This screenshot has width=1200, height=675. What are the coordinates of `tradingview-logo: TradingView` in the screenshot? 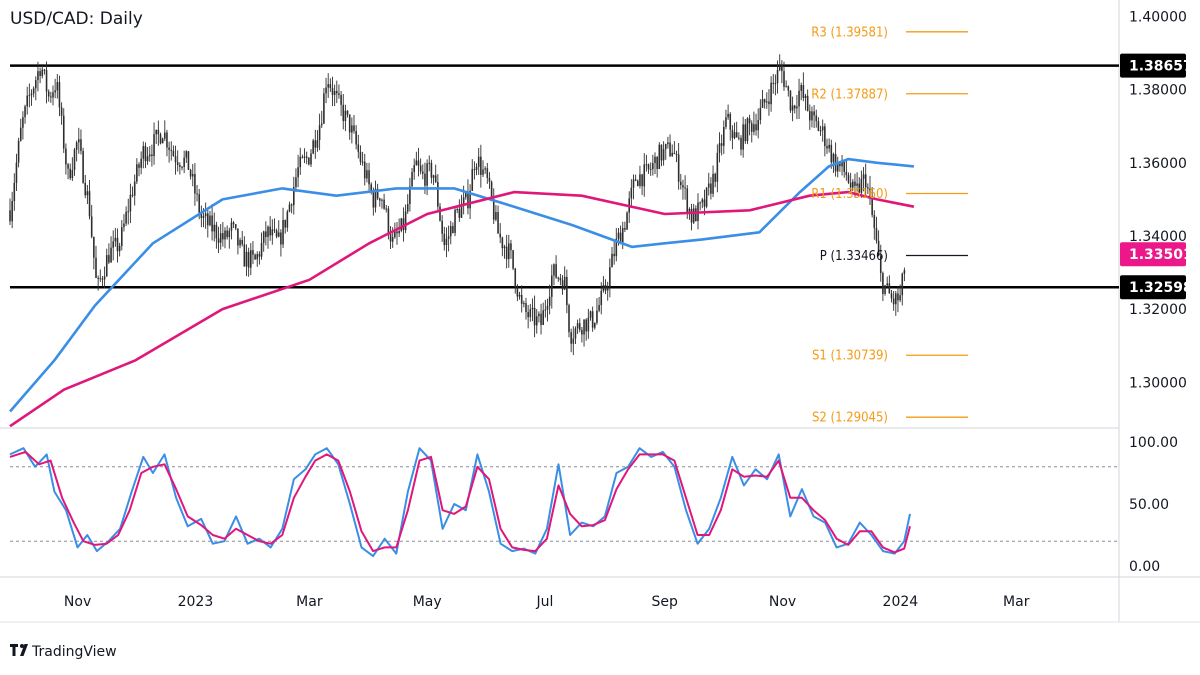 It's located at (63, 652).